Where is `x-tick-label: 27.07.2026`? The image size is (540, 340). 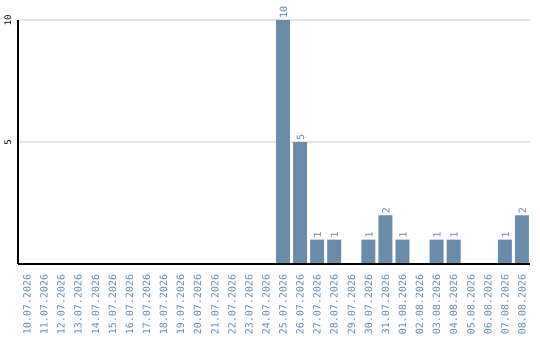 x-tick-label: 27.07.2026 is located at coordinates (318, 304).